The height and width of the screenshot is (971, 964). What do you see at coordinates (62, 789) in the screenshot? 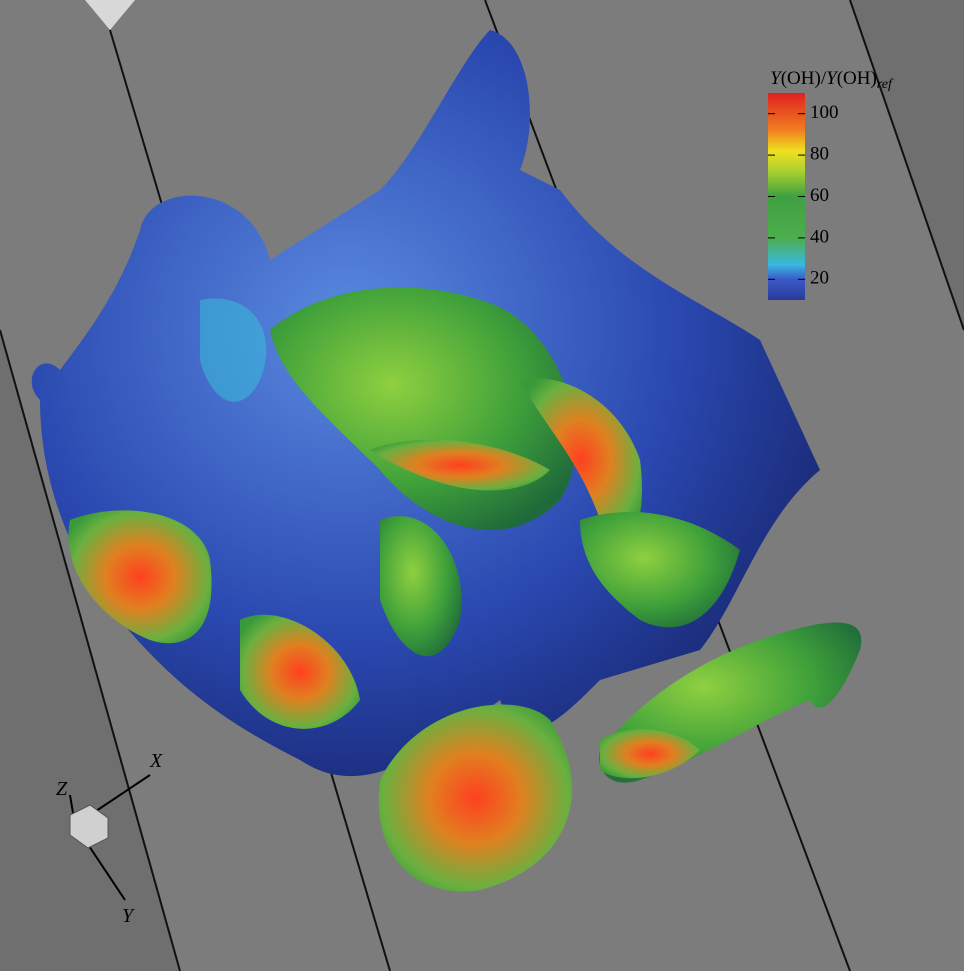
I see `axis-label: Z` at bounding box center [62, 789].